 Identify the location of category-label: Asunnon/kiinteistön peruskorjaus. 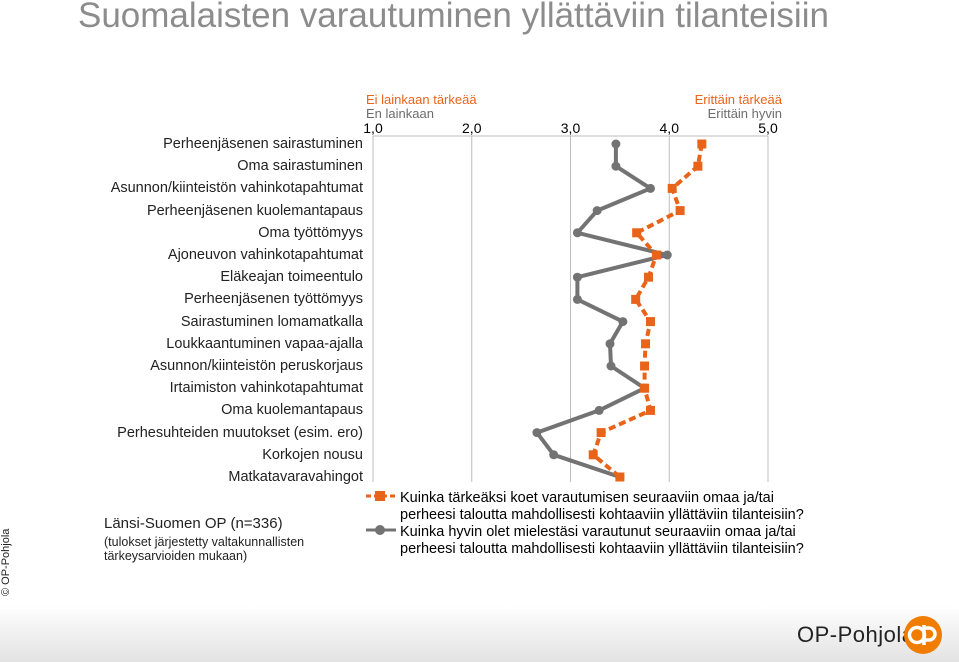
(256, 366).